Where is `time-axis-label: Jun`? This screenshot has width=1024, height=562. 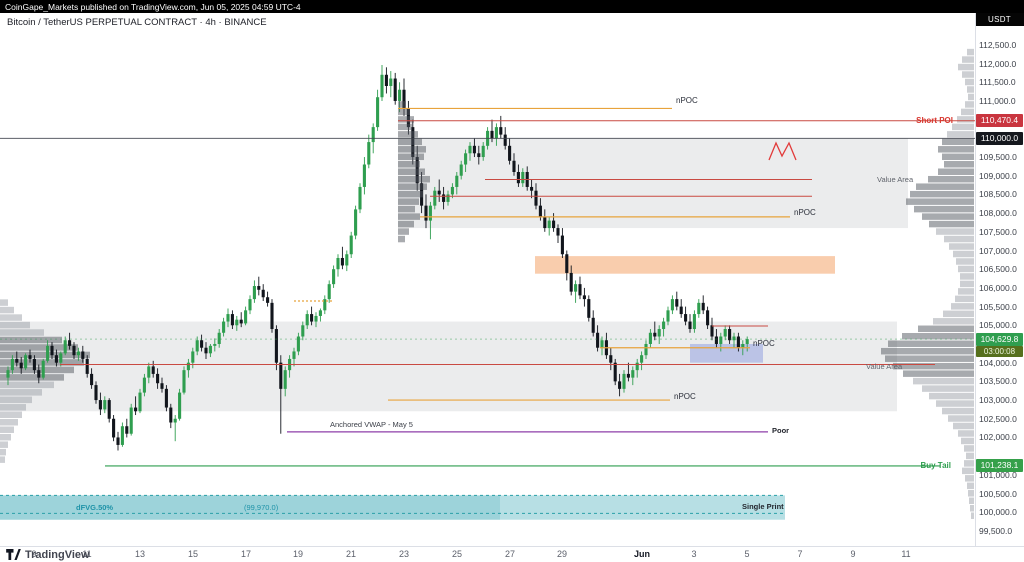
time-axis-label: Jun is located at coordinates (642, 554).